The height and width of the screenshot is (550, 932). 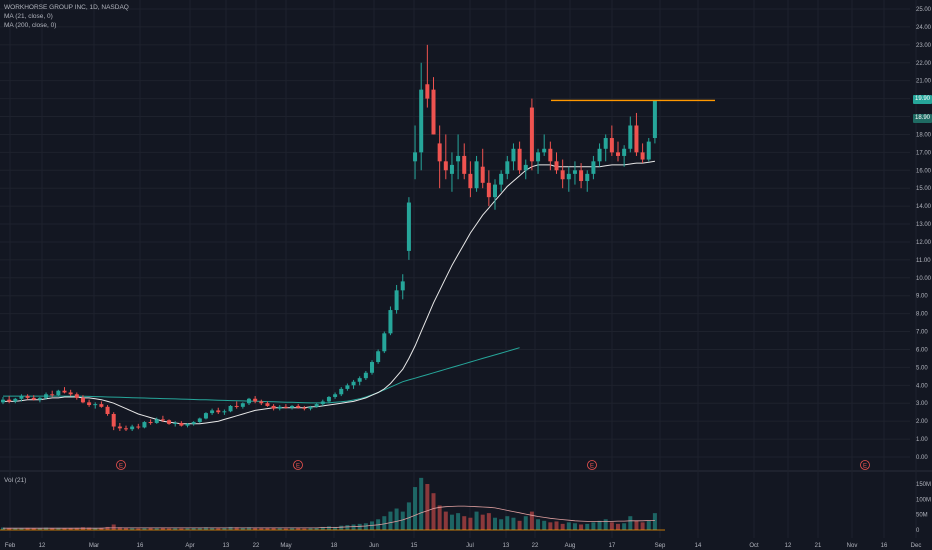 I want to click on price-tick-label: 9.00, so click(x=922, y=297).